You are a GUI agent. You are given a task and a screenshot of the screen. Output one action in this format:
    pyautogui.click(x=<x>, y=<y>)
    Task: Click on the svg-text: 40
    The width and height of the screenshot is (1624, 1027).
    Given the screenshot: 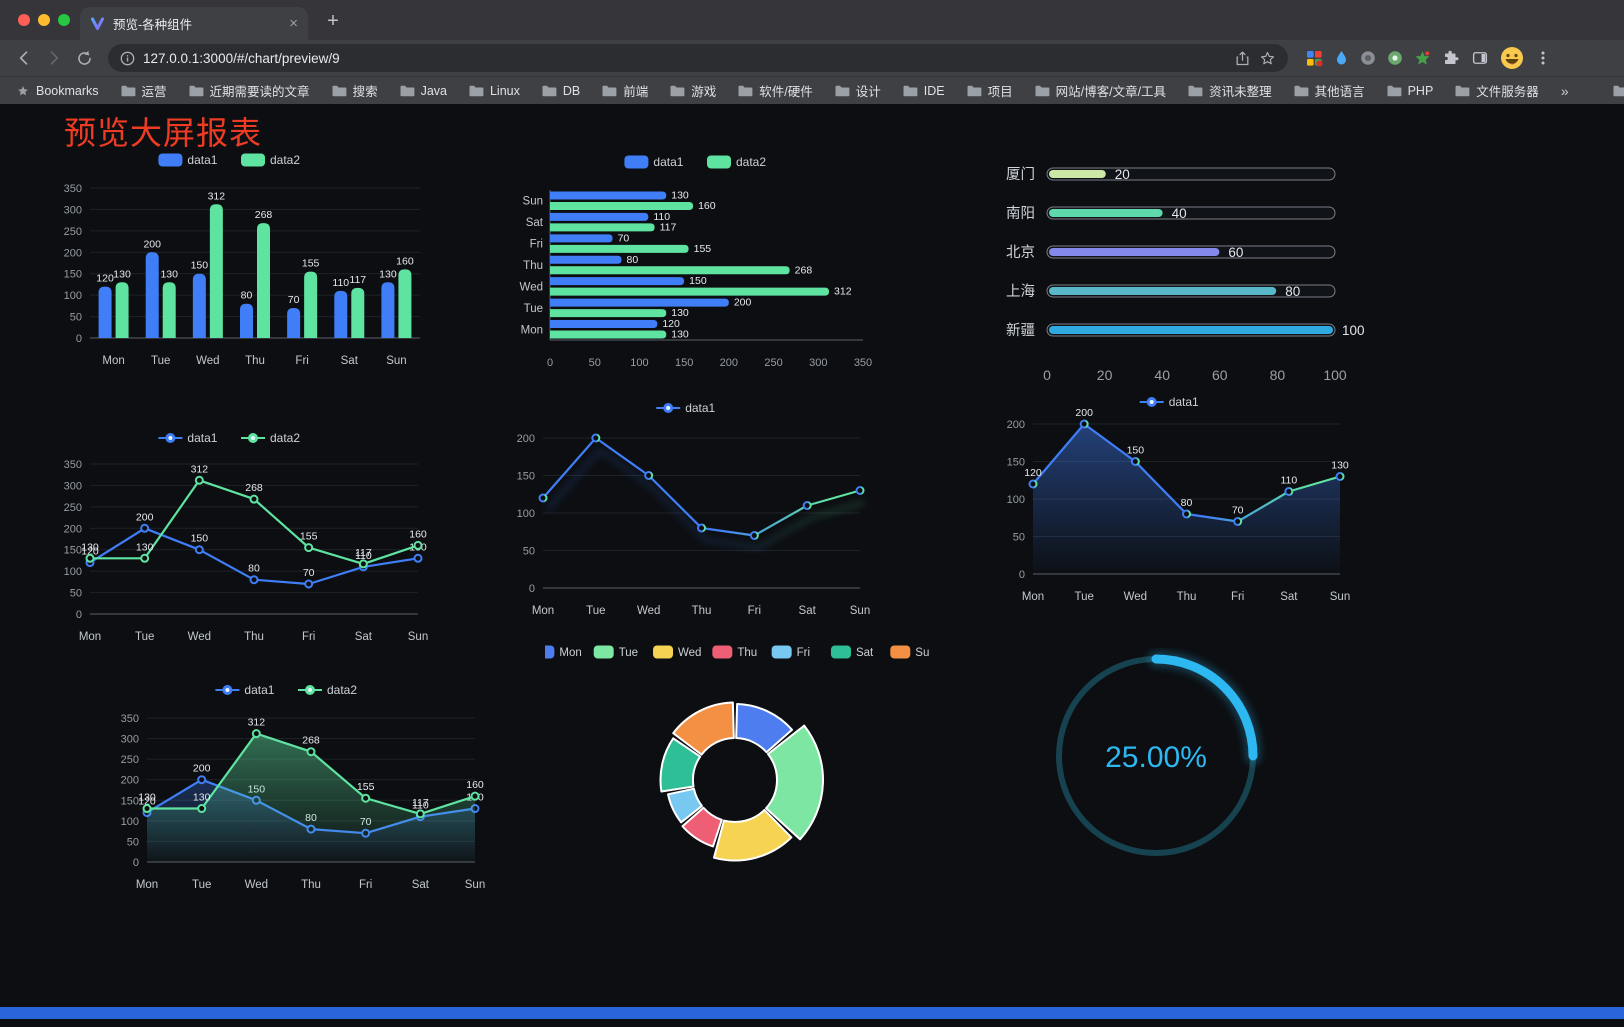 What is the action you would take?
    pyautogui.click(x=1162, y=375)
    